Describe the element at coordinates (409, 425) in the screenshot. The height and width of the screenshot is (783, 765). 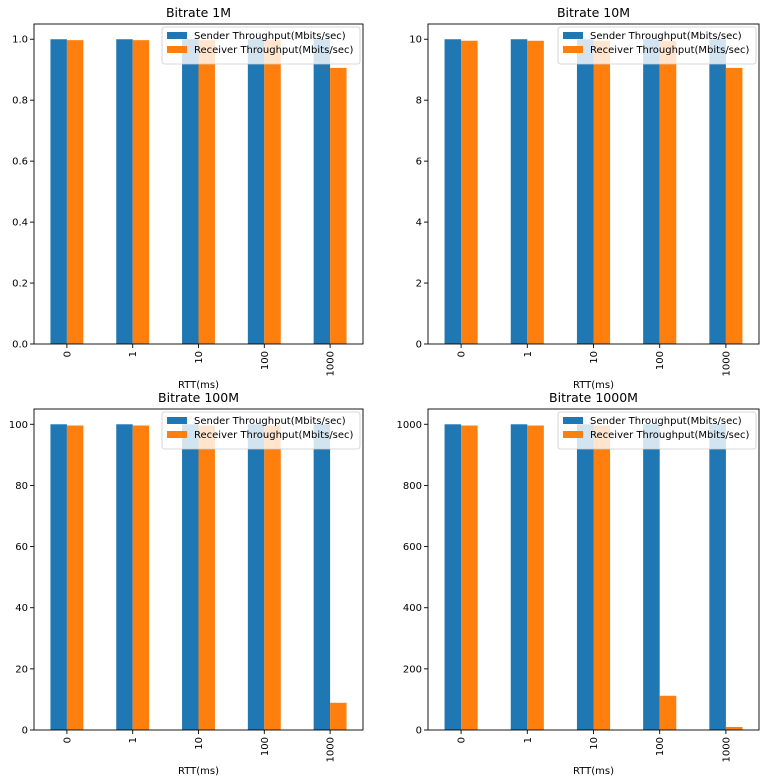
I see `y-tick-label: 1000` at that location.